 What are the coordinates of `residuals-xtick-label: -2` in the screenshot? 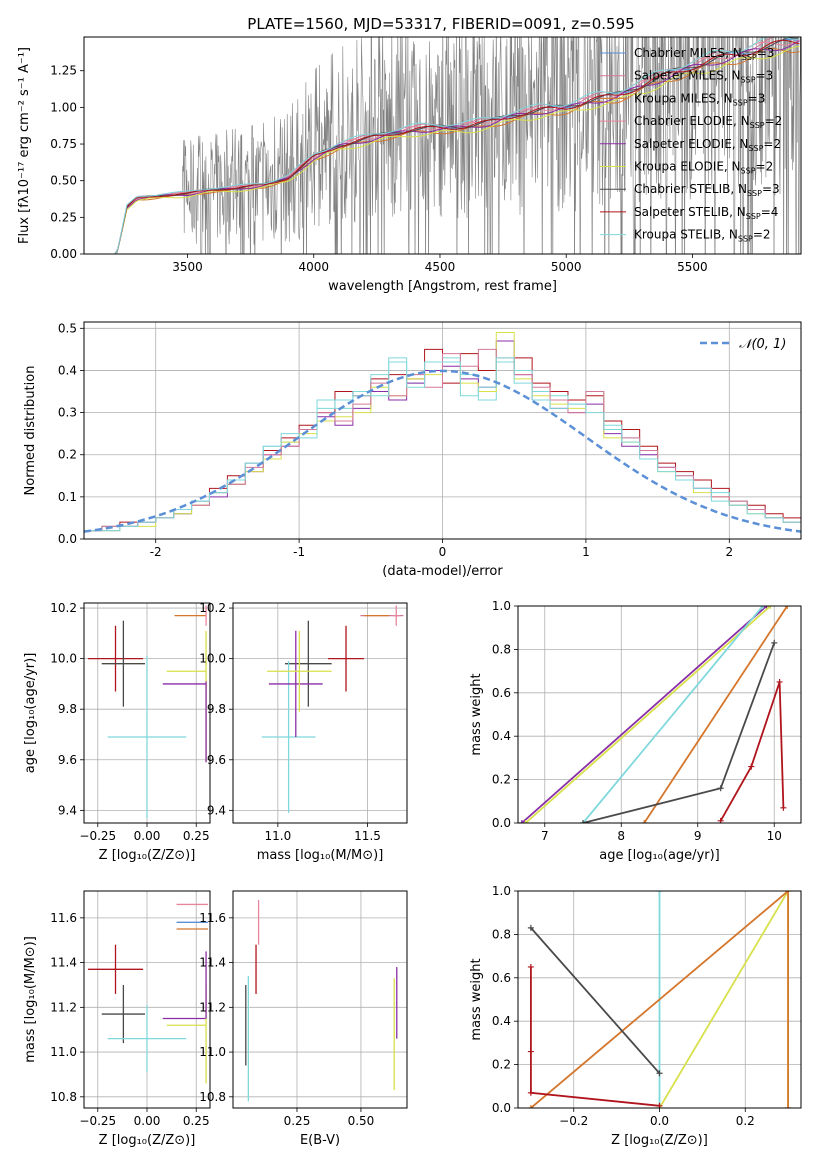 It's located at (156, 552).